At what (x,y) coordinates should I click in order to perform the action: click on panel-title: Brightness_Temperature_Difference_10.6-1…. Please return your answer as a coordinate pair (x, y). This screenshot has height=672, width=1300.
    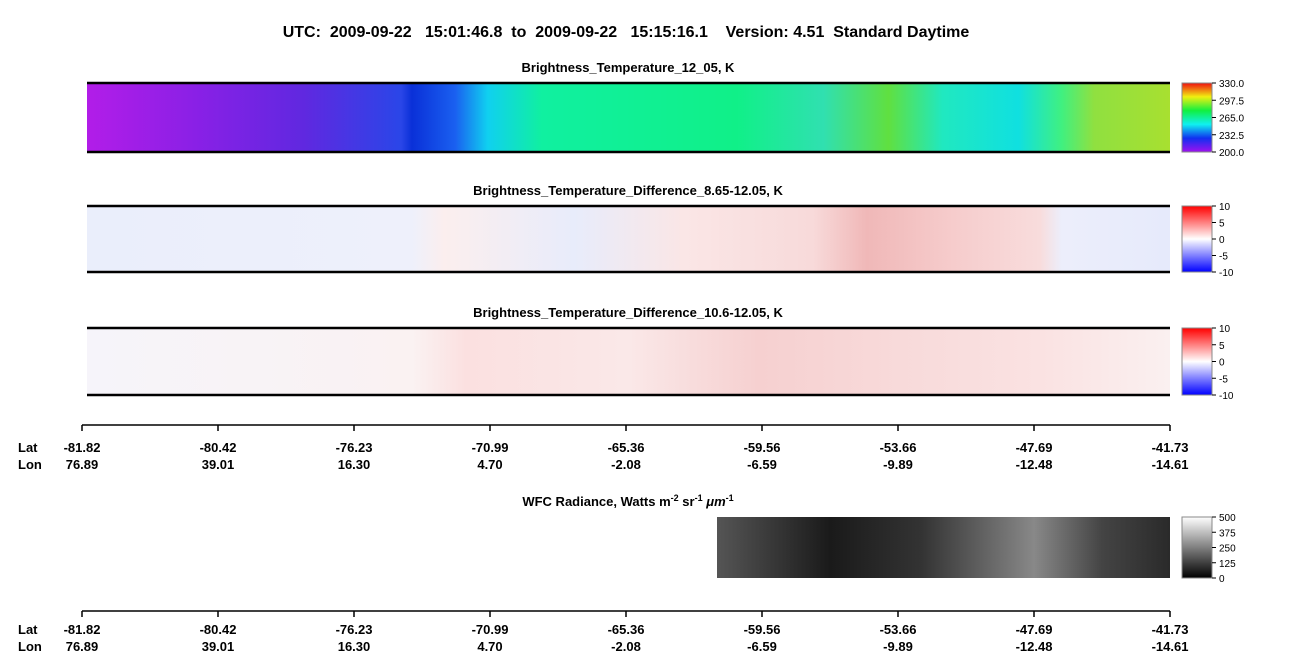
    Looking at the image, I should click on (628, 312).